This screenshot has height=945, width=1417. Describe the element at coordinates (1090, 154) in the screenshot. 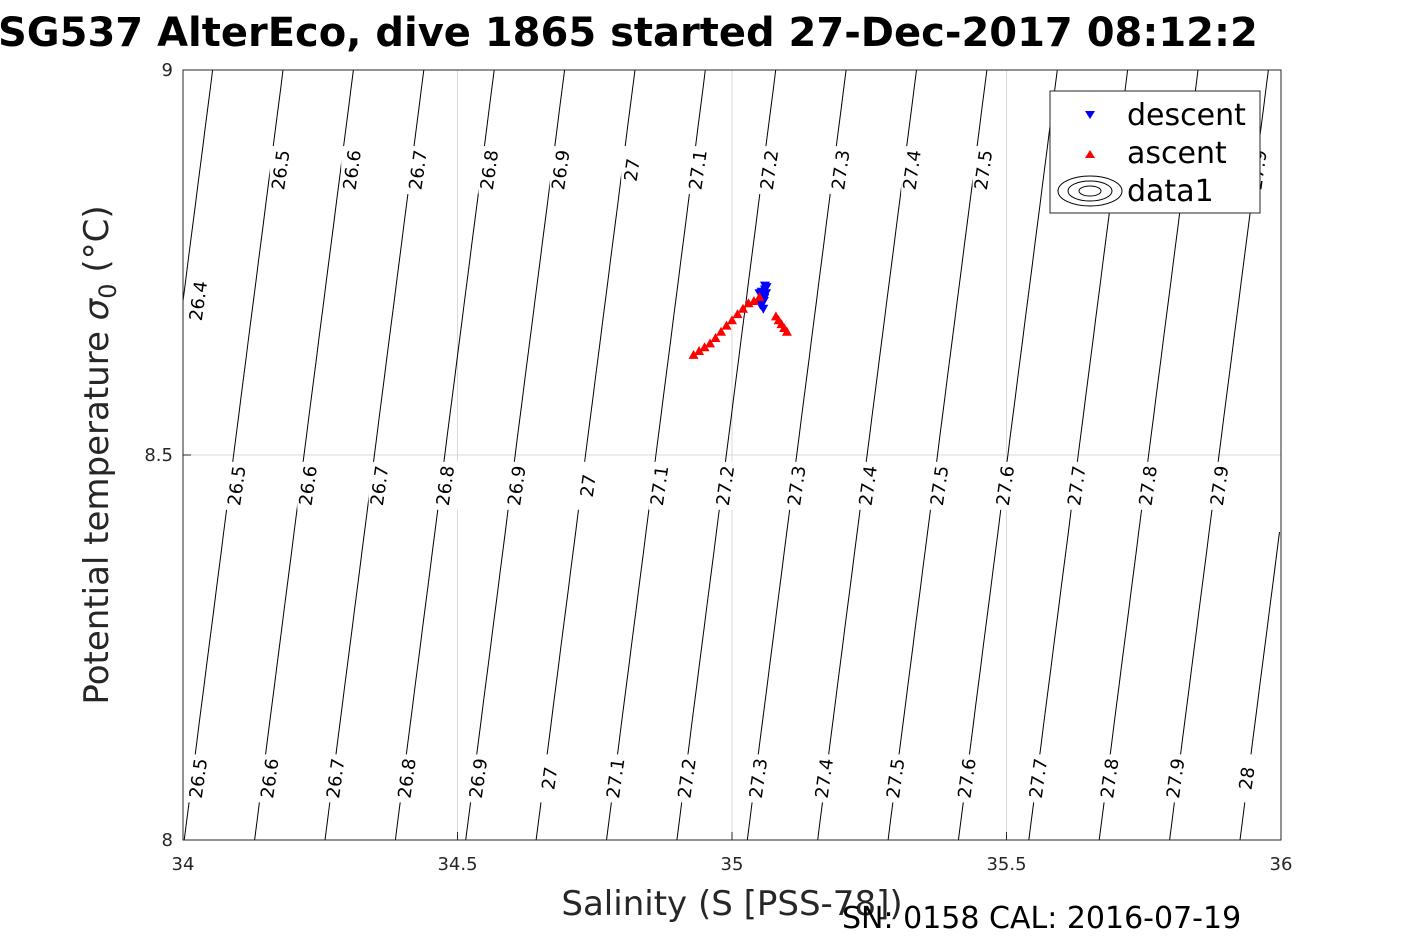

I see `legend-ascent-marker` at that location.